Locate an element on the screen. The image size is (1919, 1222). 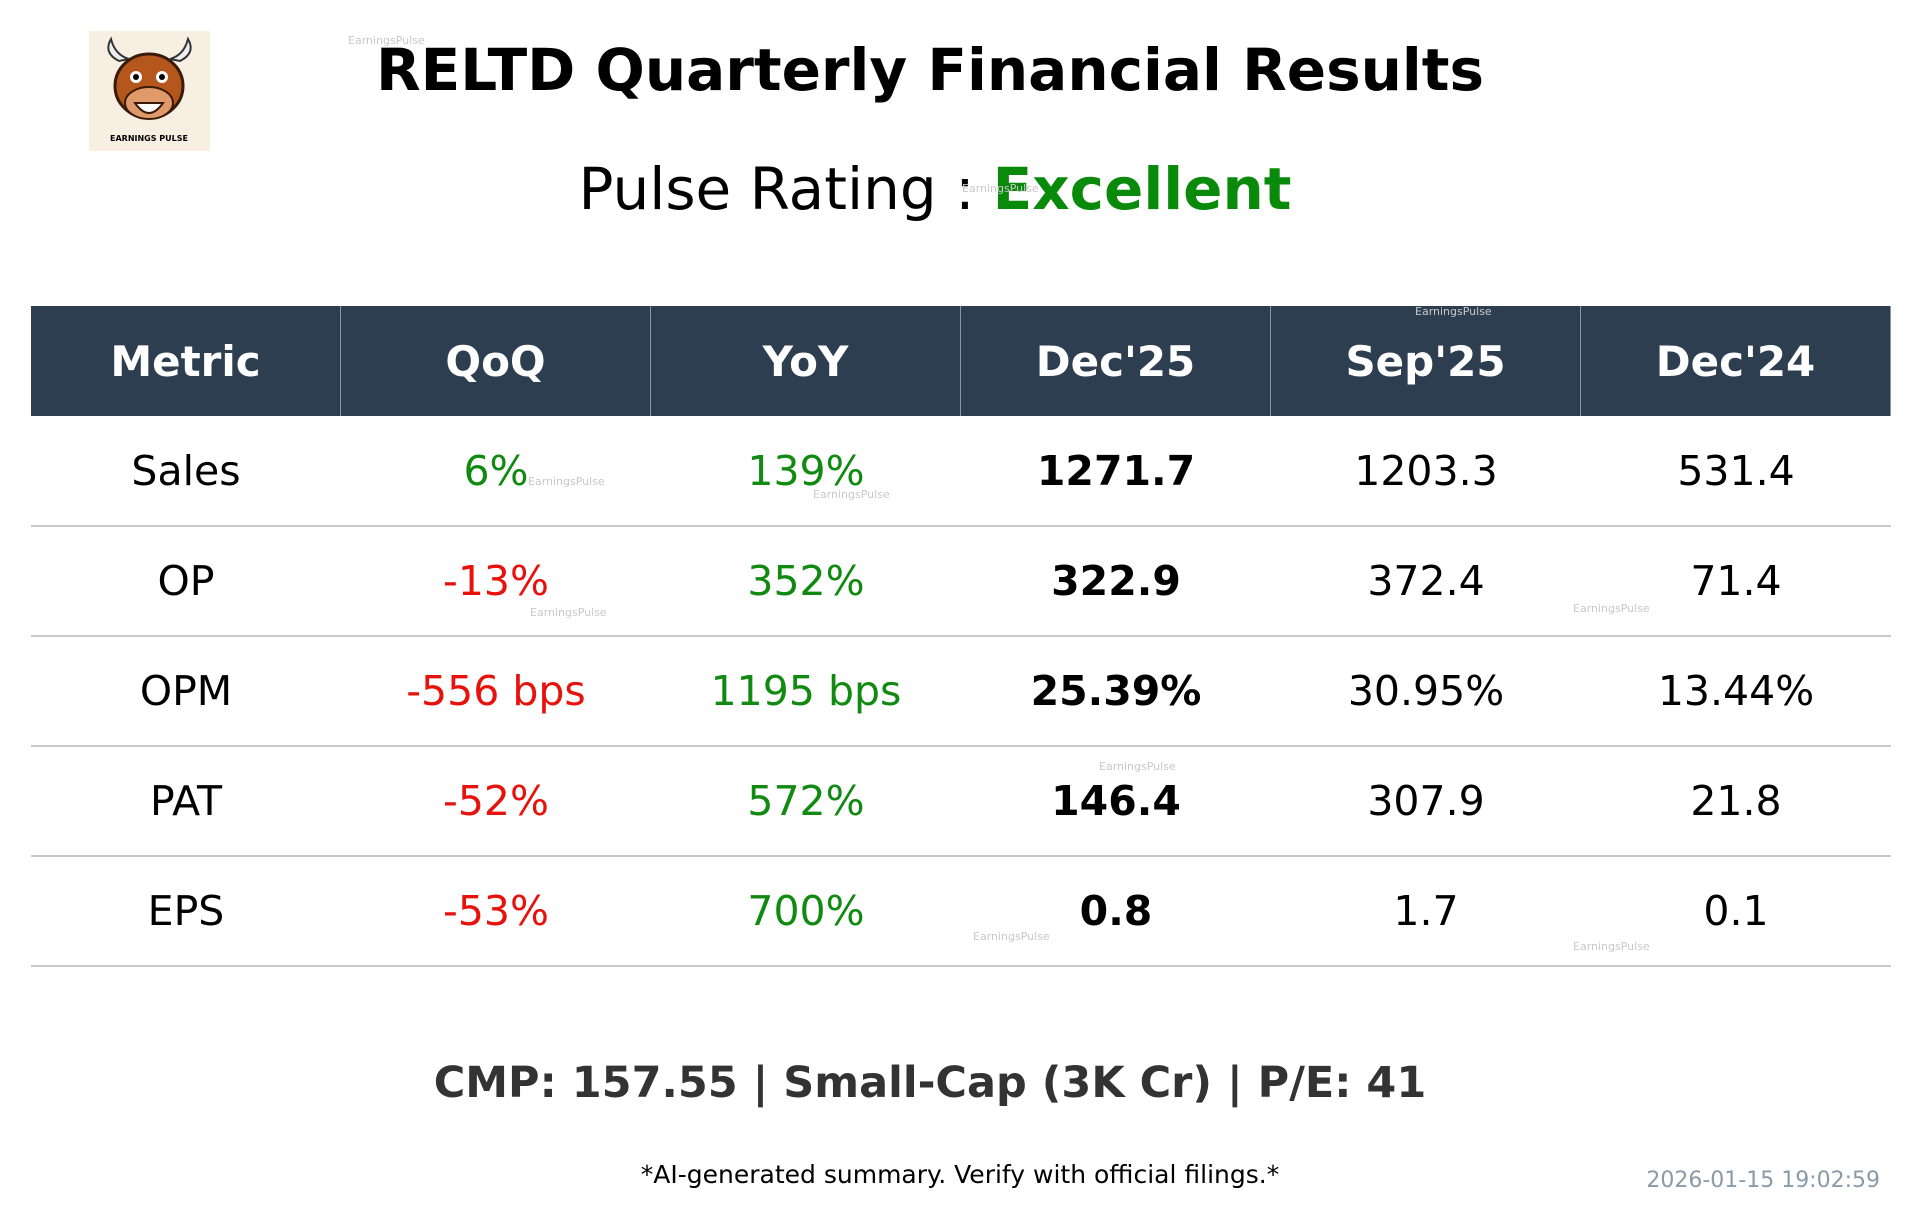
table-cell: PAT is located at coordinates (185, 801).